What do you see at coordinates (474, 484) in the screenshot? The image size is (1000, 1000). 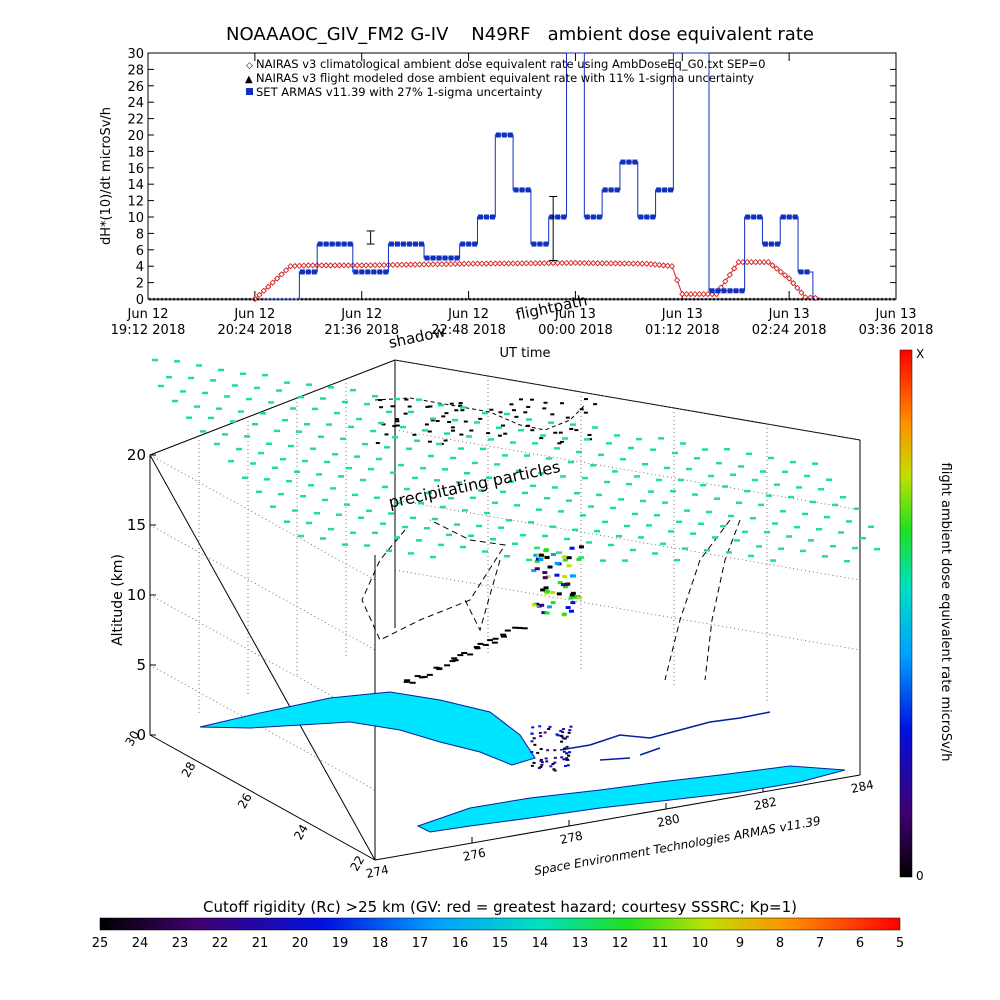 I see `label-precipitating-particles: precipitating particles` at bounding box center [474, 484].